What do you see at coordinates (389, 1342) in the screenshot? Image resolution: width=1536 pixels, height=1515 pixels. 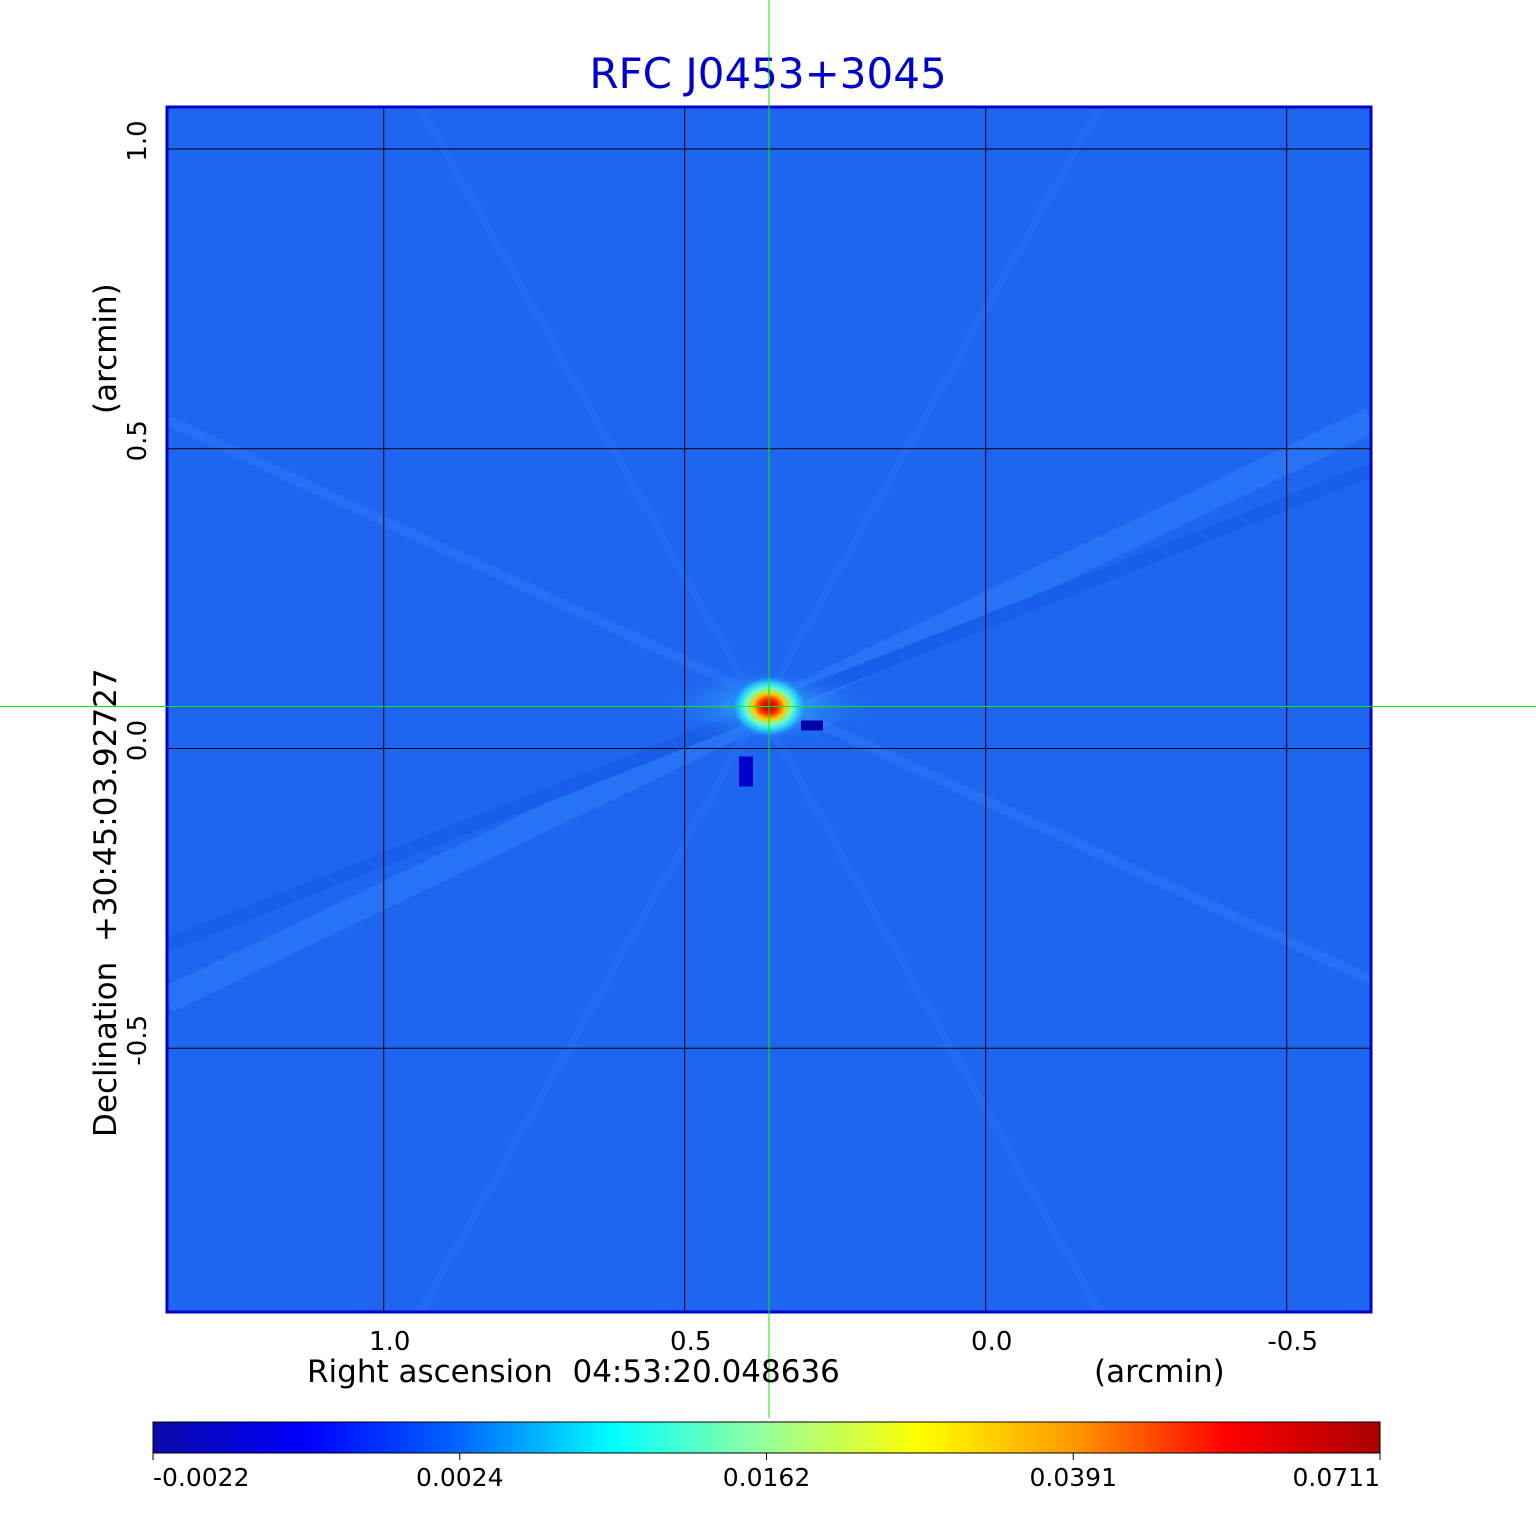 I see `x-tick-label: 1.0` at bounding box center [389, 1342].